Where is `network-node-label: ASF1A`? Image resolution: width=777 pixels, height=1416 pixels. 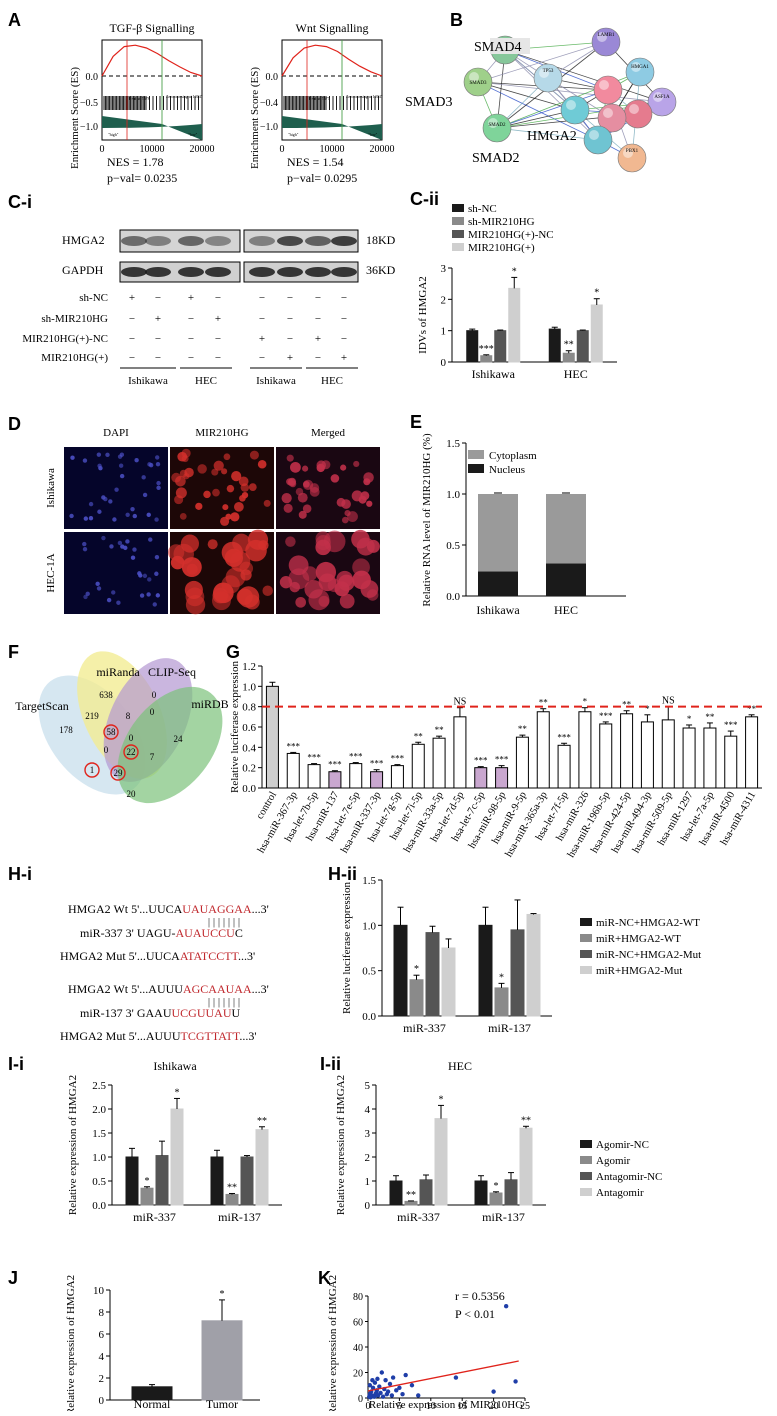 network-node-label: ASF1A is located at coordinates (662, 97).